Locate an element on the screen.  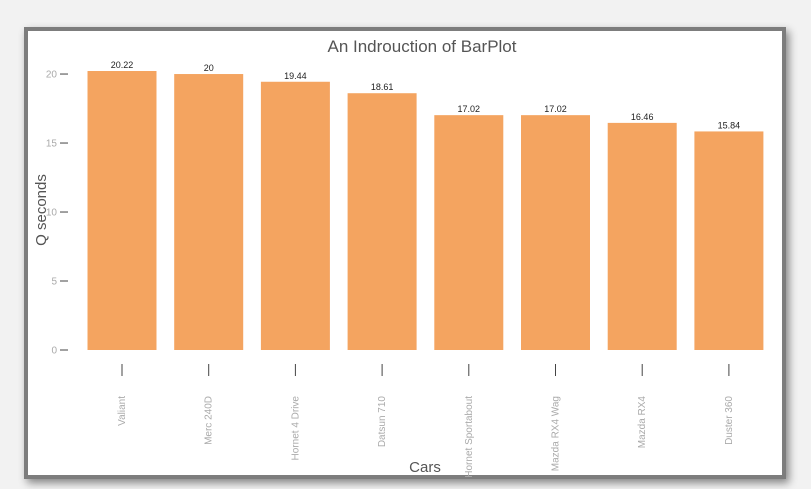
x-tick-label: Hornet 4 Drive is located at coordinates (295, 428).